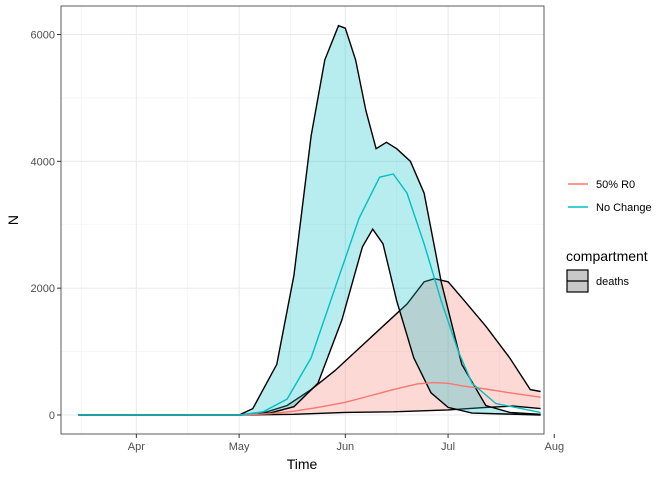  Describe the element at coordinates (613, 282) in the screenshot. I see `legend-label-deaths: deaths` at that location.